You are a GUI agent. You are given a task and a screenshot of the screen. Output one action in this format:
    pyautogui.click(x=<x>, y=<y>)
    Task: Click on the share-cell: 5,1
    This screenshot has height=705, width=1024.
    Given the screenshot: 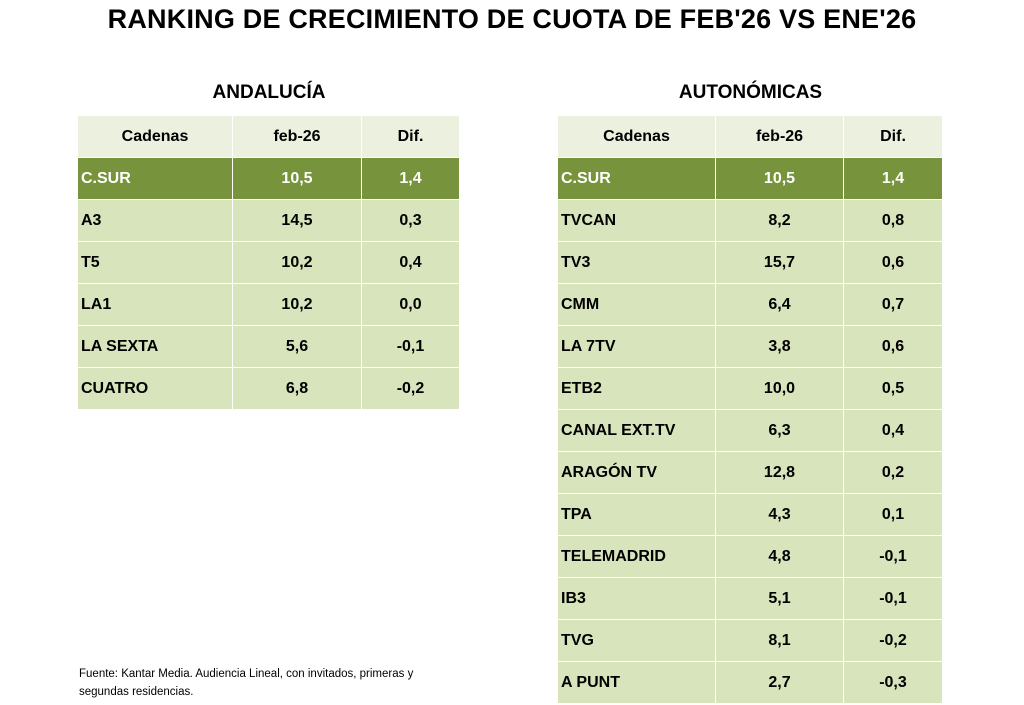 What is the action you would take?
    pyautogui.click(x=779, y=598)
    